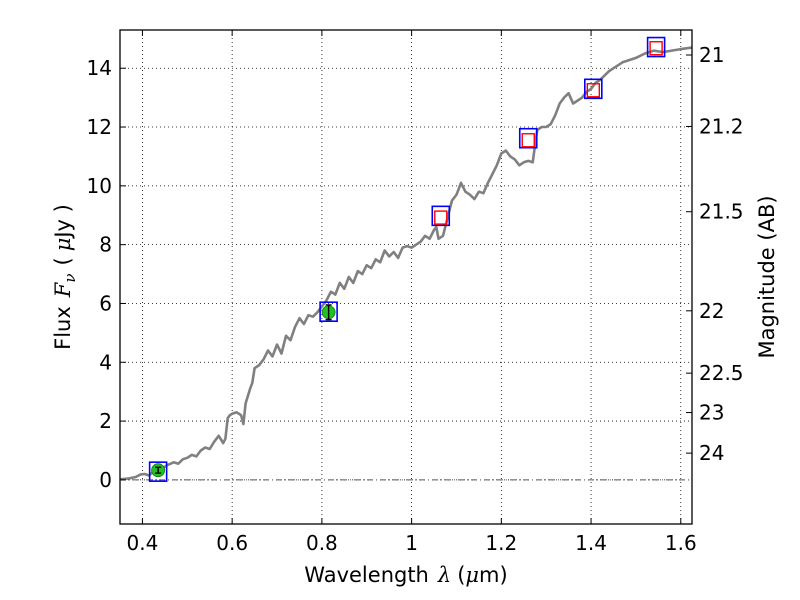 This screenshot has width=800, height=600. Describe the element at coordinates (711, 55) in the screenshot. I see `magnitude-tick-label: 21` at that location.